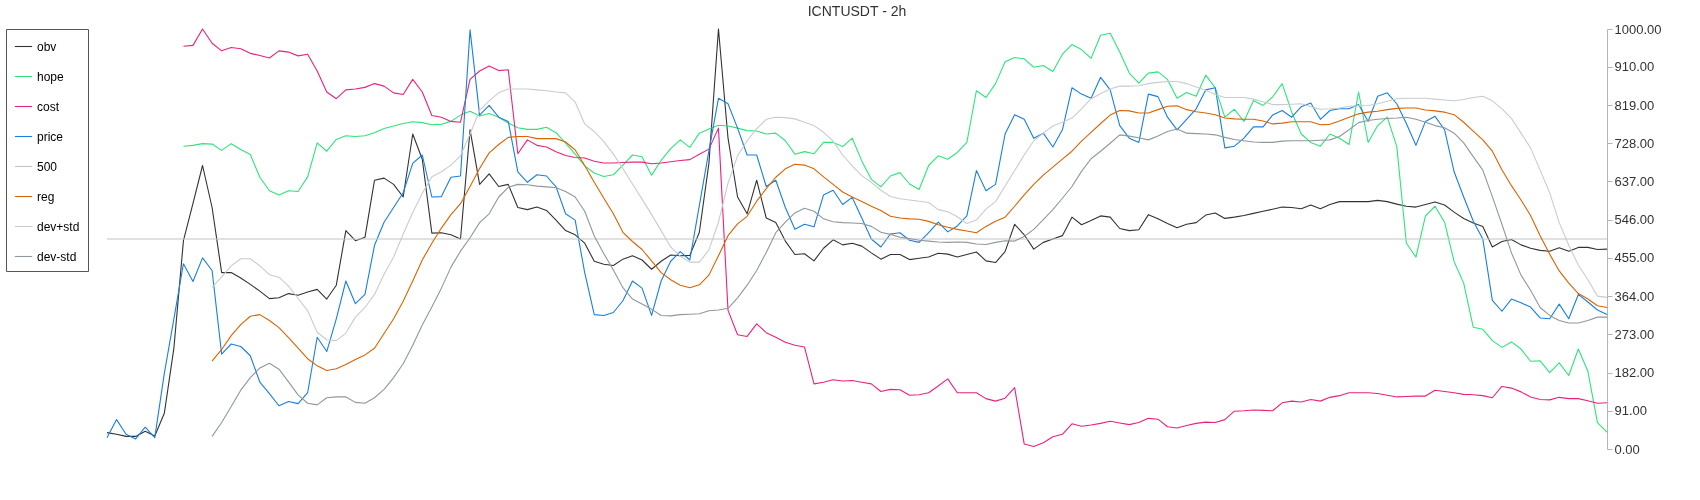 Image resolution: width=1700 pixels, height=500 pixels. Describe the element at coordinates (1638, 29) in the screenshot. I see `y-tick-label: 1000.00` at that location.